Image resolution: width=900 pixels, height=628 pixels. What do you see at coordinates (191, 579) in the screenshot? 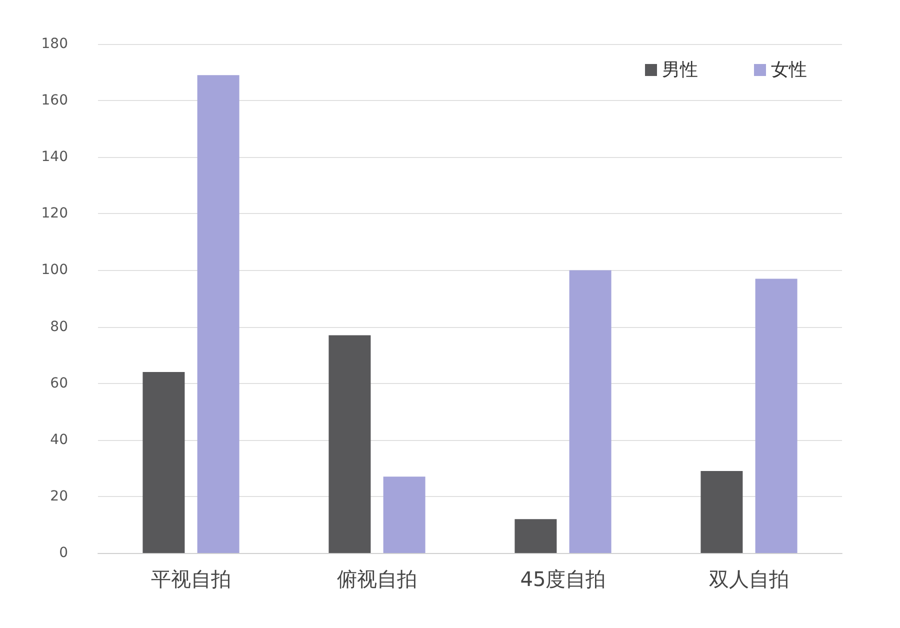
I see `x-tick-label: 平视自拍` at bounding box center [191, 579].